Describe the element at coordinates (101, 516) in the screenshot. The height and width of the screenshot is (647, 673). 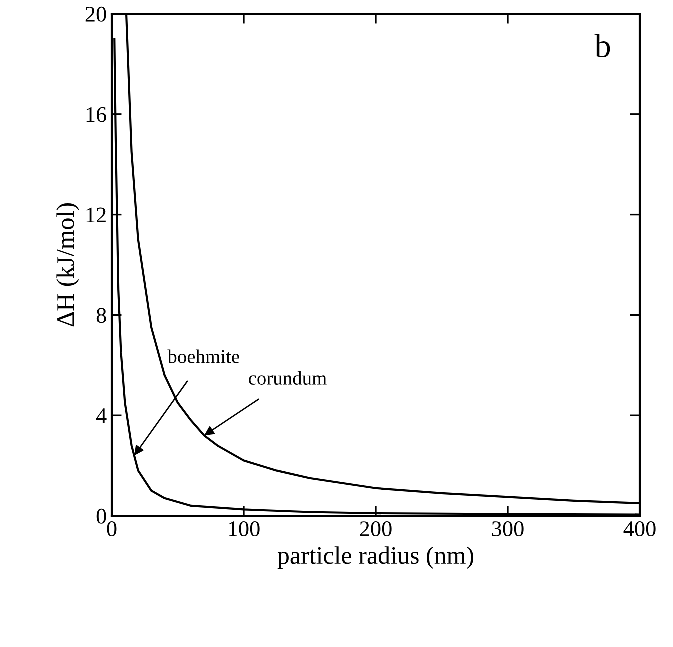
I see `y-tick-label: 0` at that location.